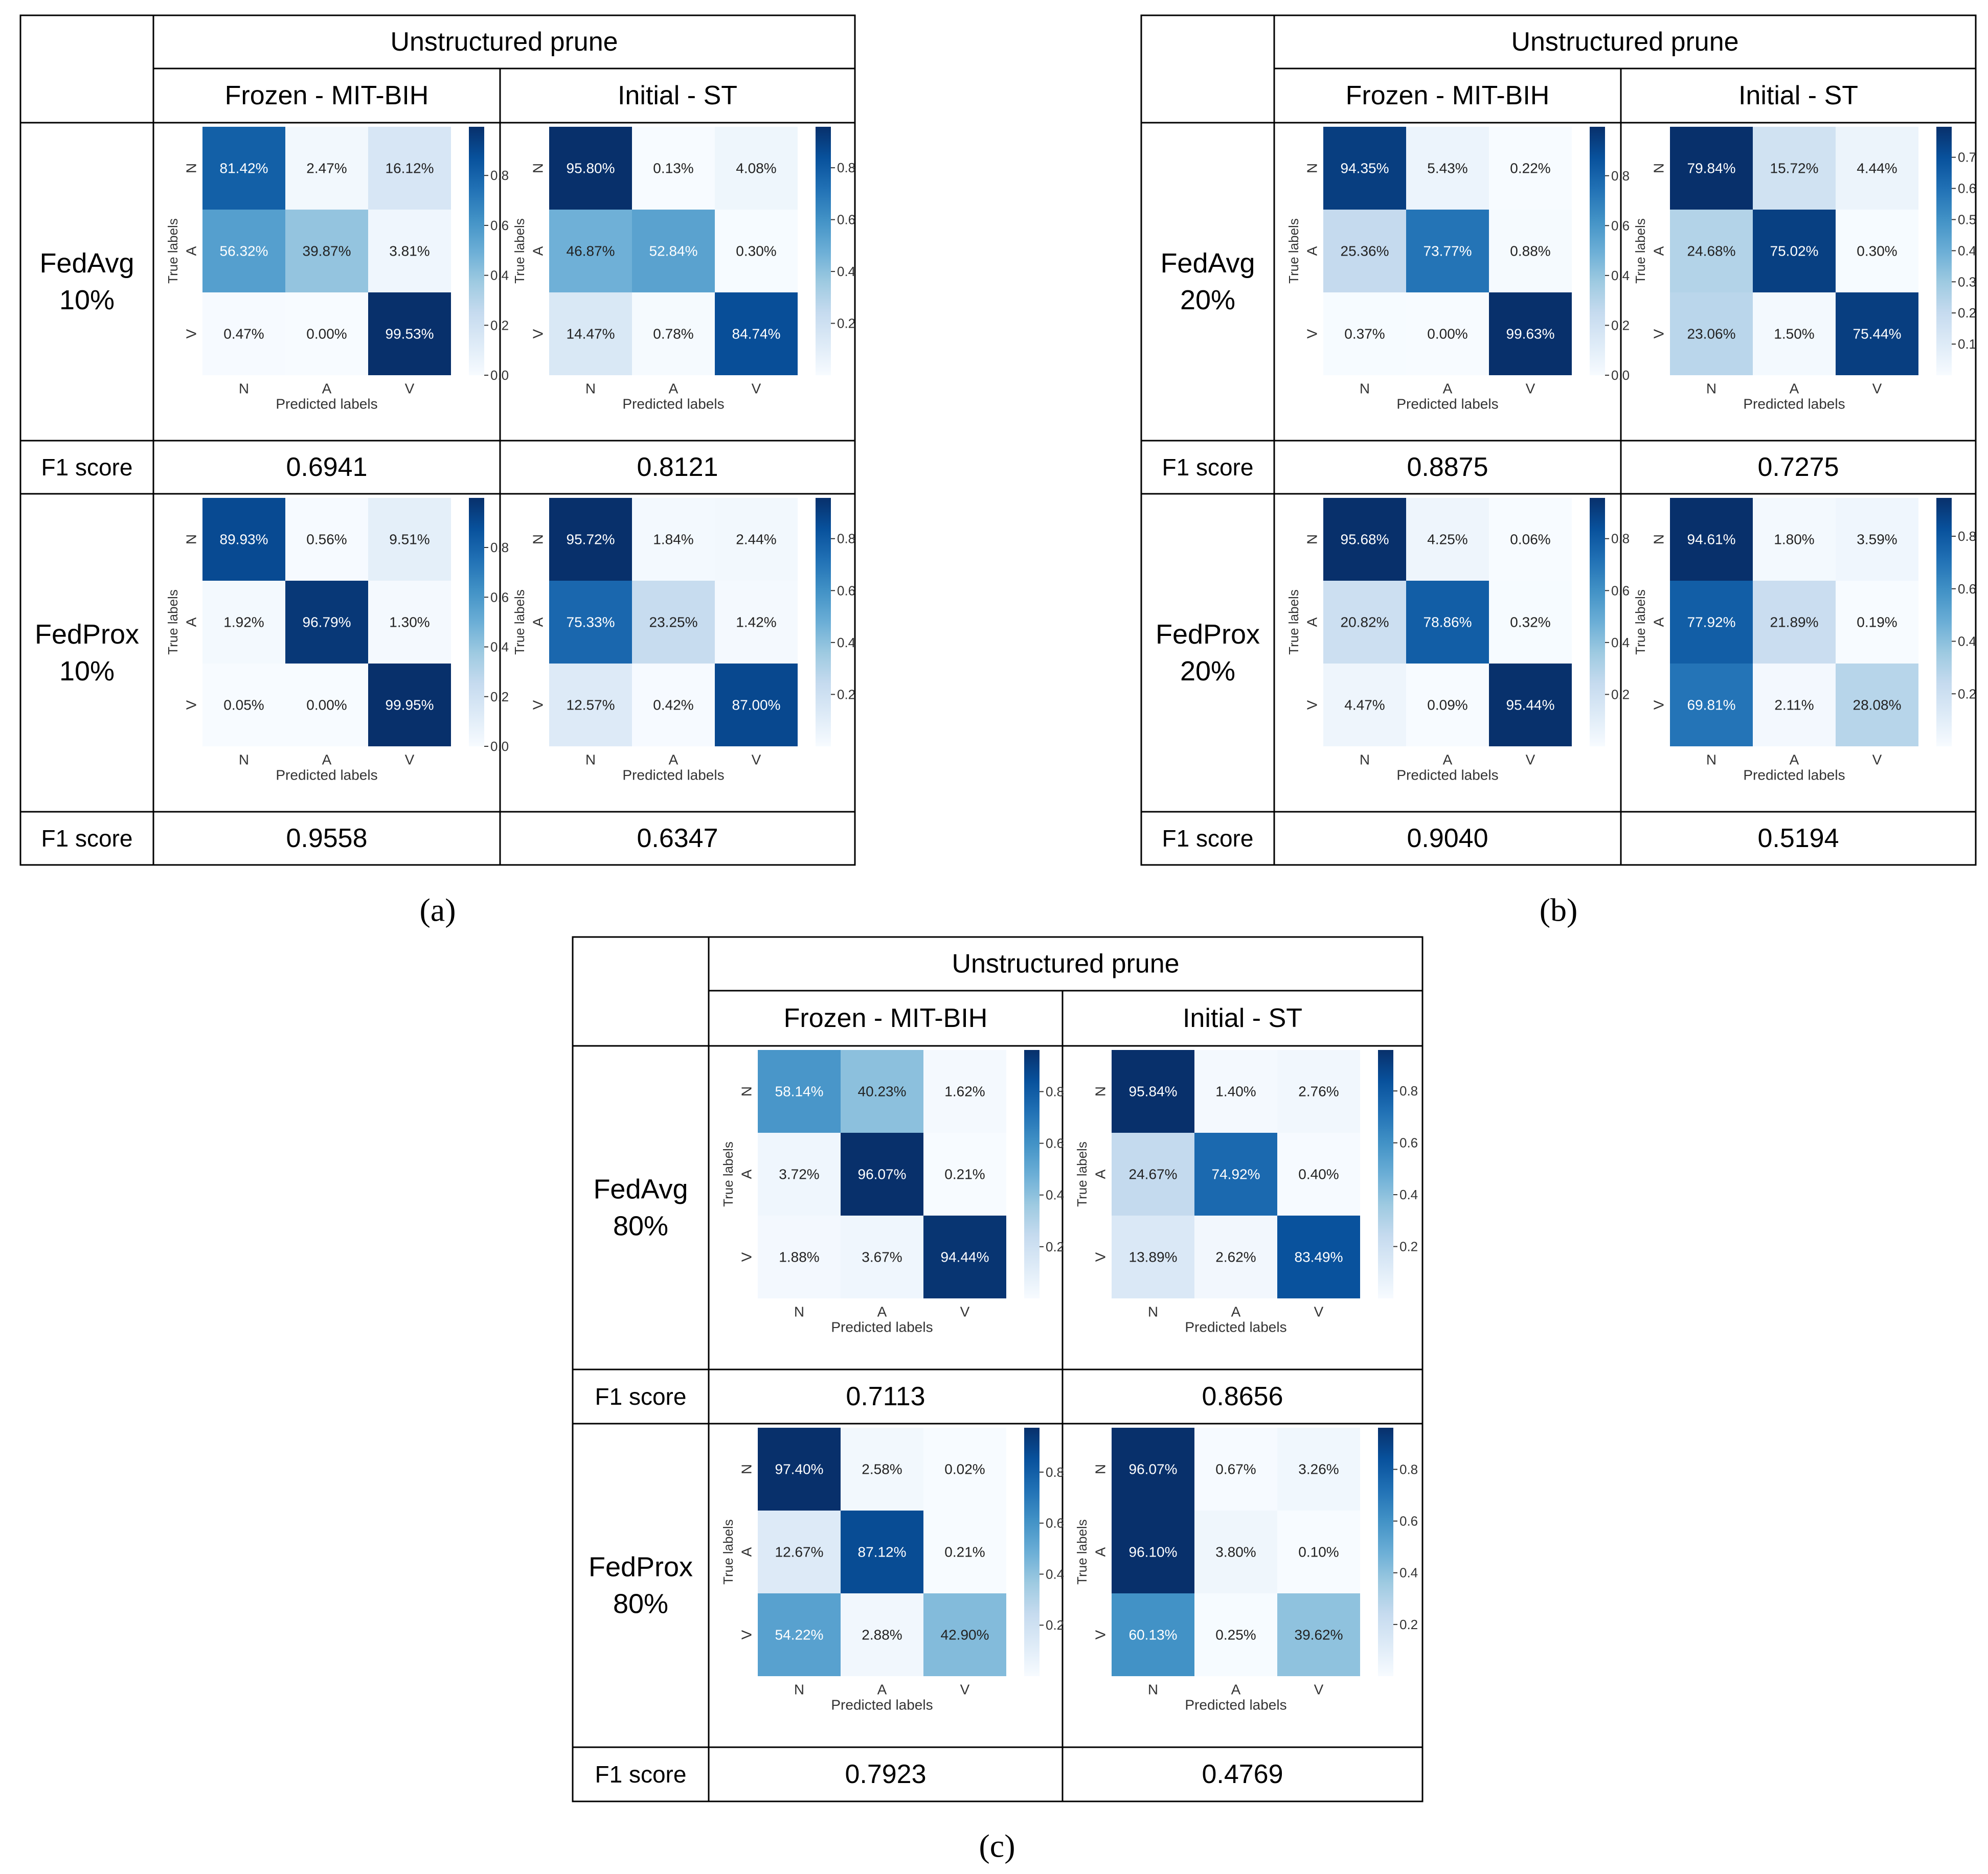 The height and width of the screenshot is (1874, 1988). I want to click on cell-value-label: 2.44%, so click(756, 539).